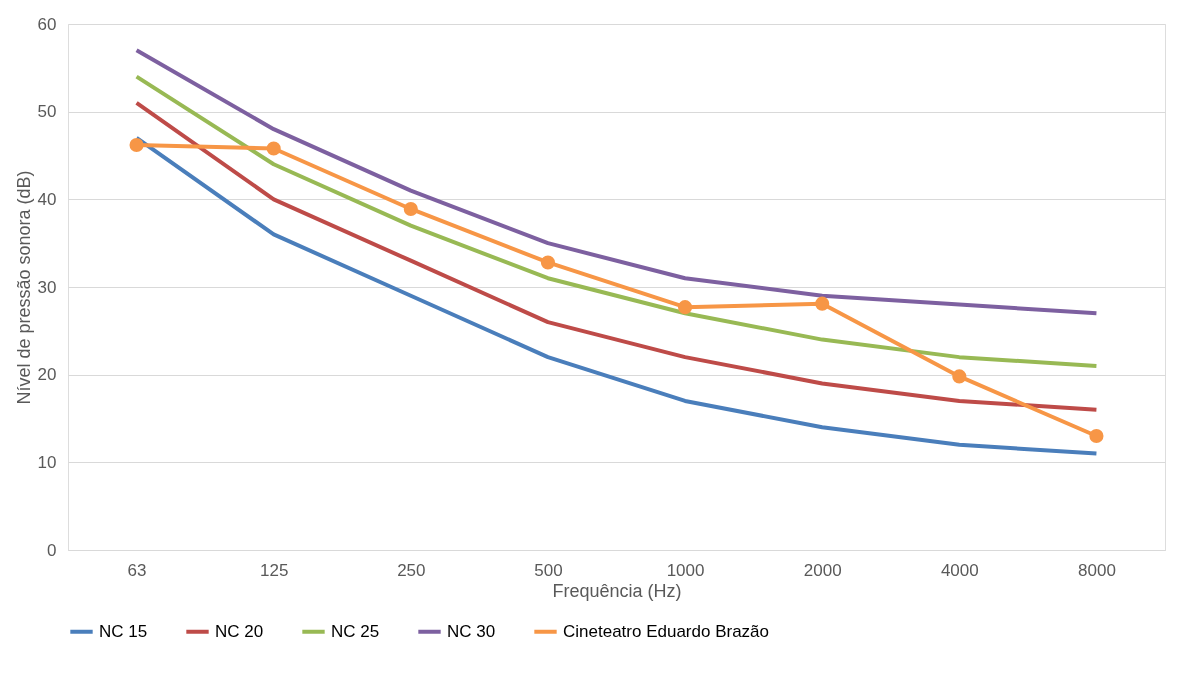 The height and width of the screenshot is (675, 1198). I want to click on legend-label: NC 15, so click(123, 631).